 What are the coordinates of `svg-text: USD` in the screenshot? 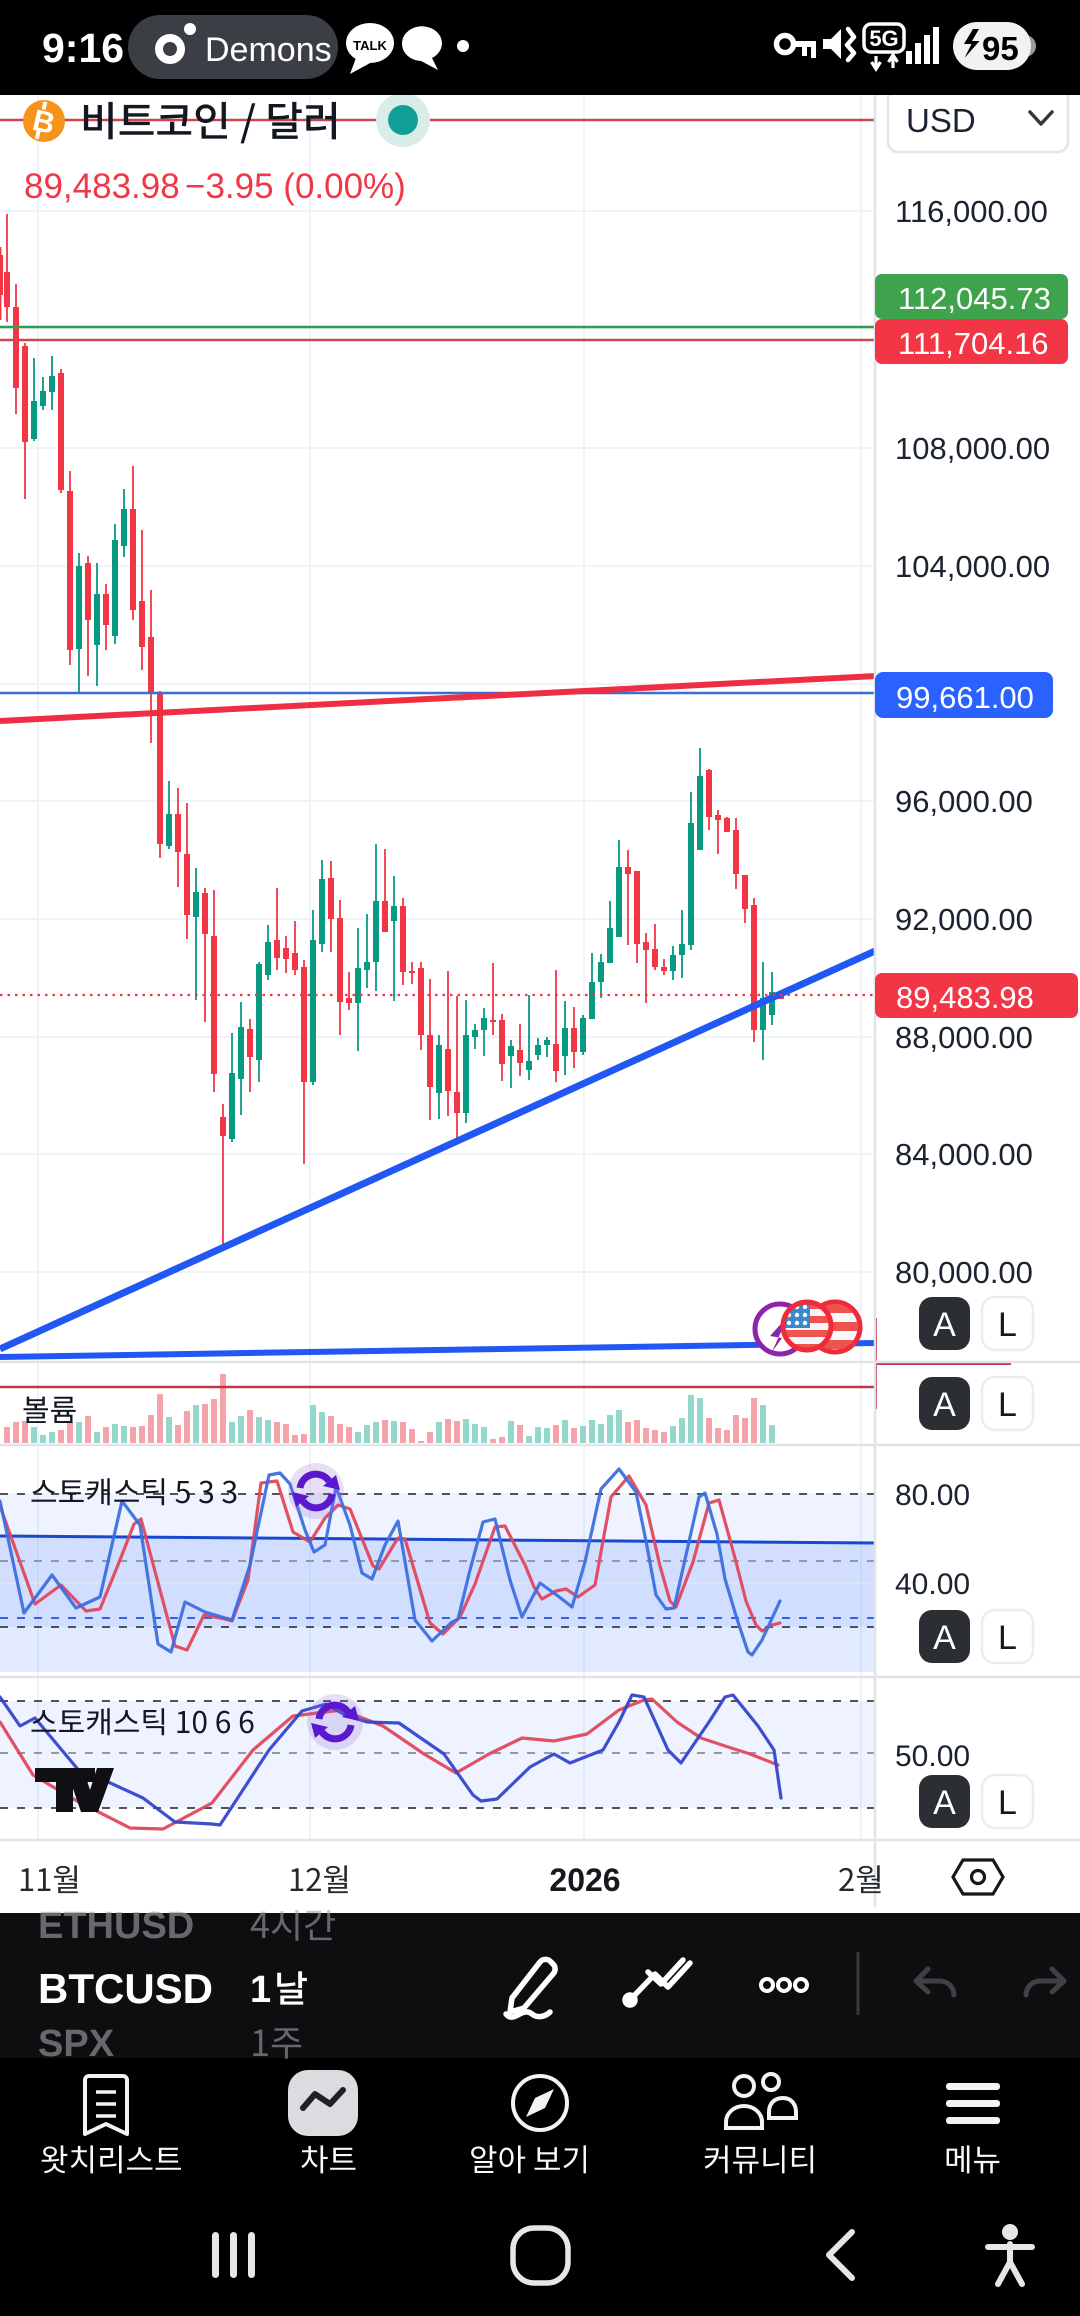 It's located at (941, 120).